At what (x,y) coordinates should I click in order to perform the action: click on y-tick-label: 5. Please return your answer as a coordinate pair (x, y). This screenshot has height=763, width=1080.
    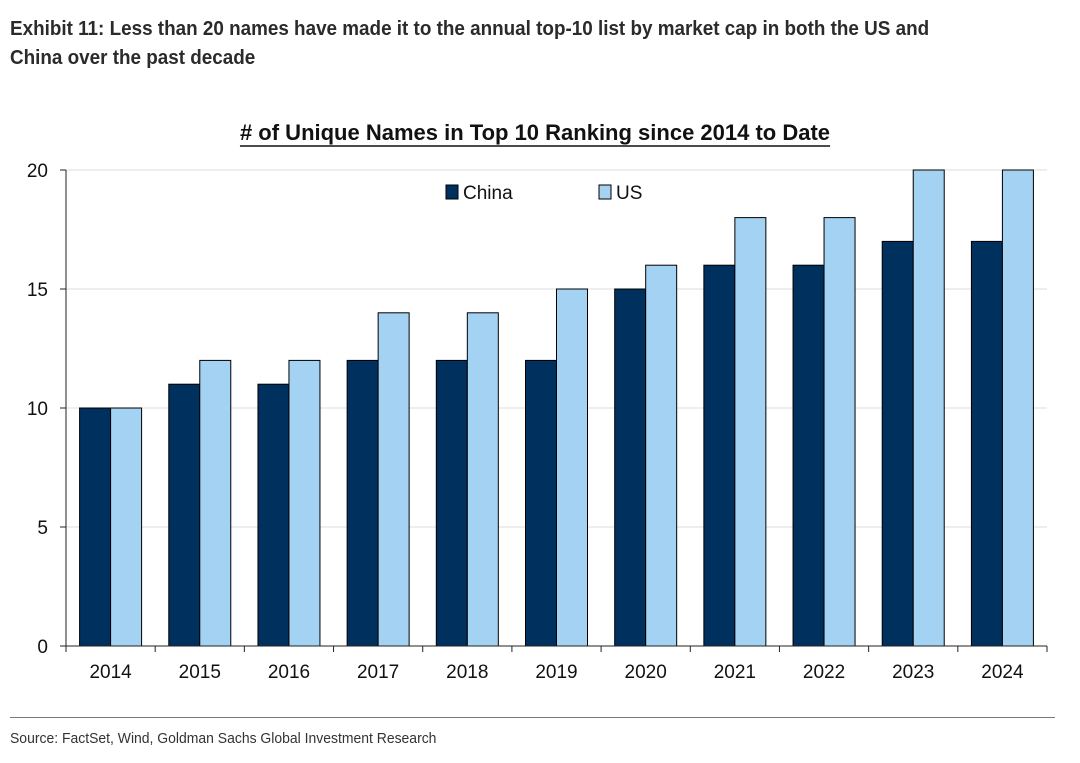
    Looking at the image, I should click on (42, 528).